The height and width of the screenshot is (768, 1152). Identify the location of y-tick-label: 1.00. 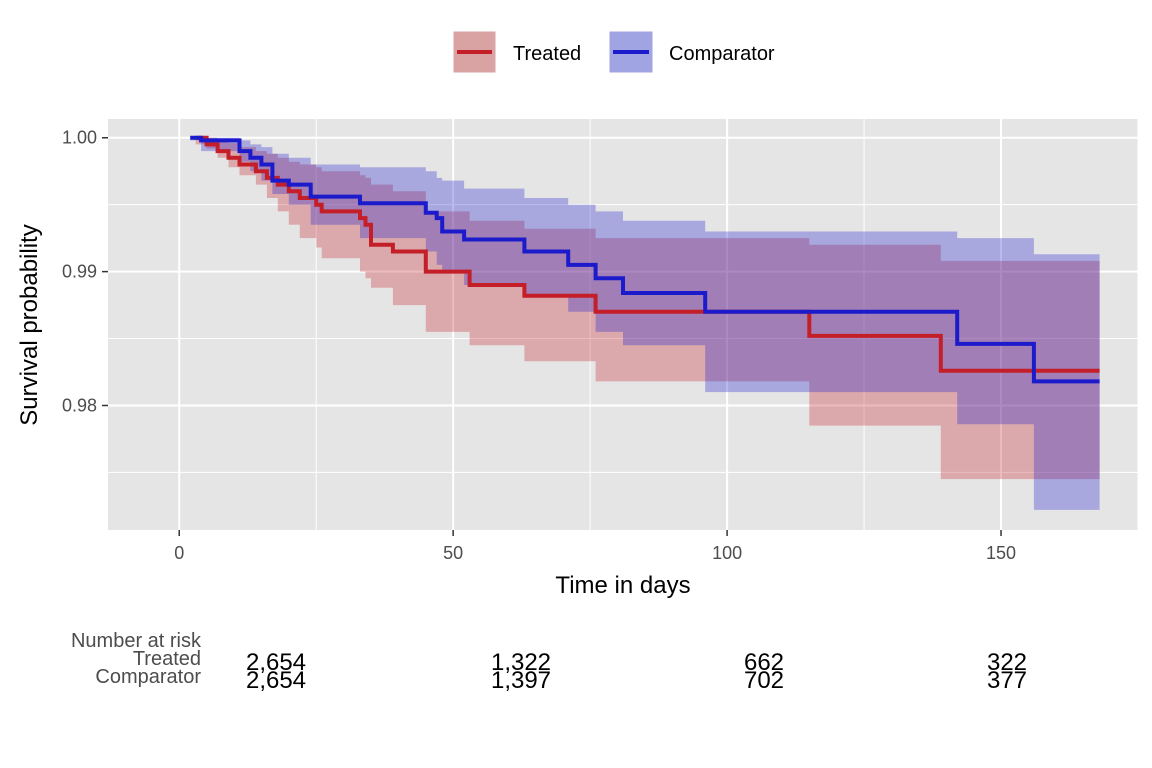
(79, 138).